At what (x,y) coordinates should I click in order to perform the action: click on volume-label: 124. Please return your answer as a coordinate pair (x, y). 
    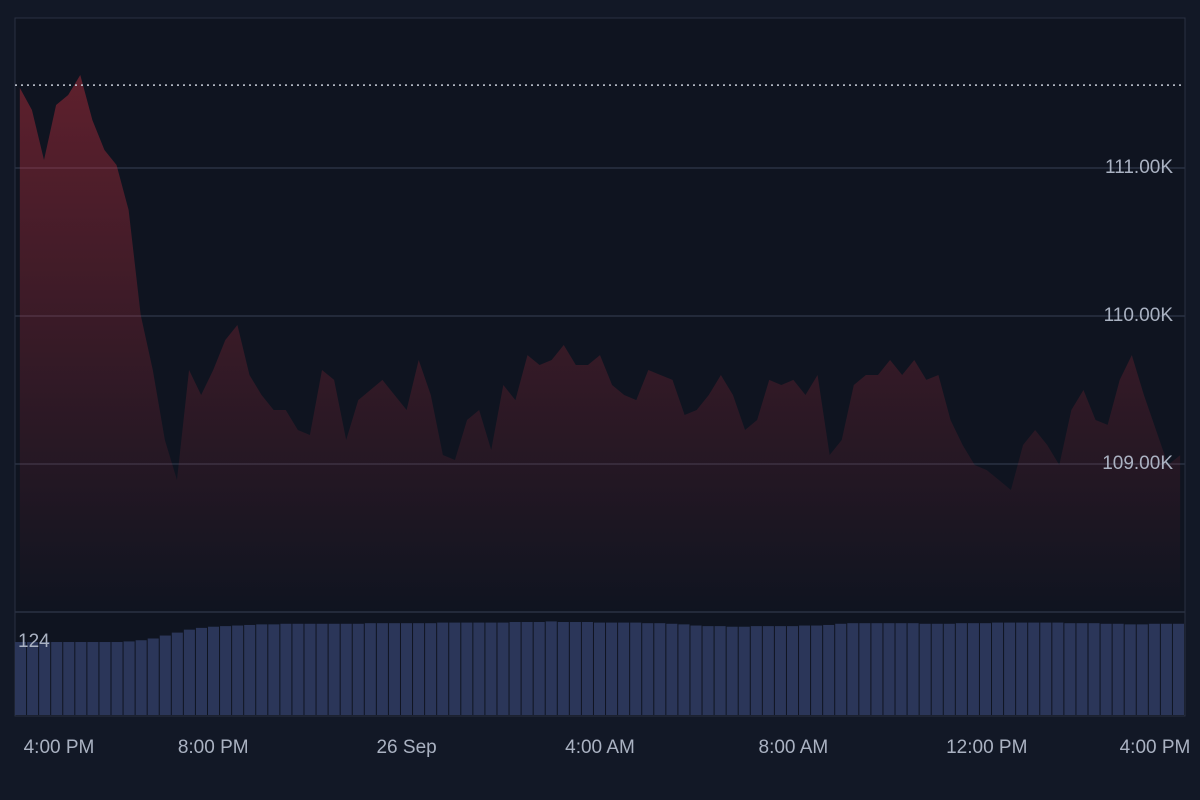
    Looking at the image, I should click on (34, 641).